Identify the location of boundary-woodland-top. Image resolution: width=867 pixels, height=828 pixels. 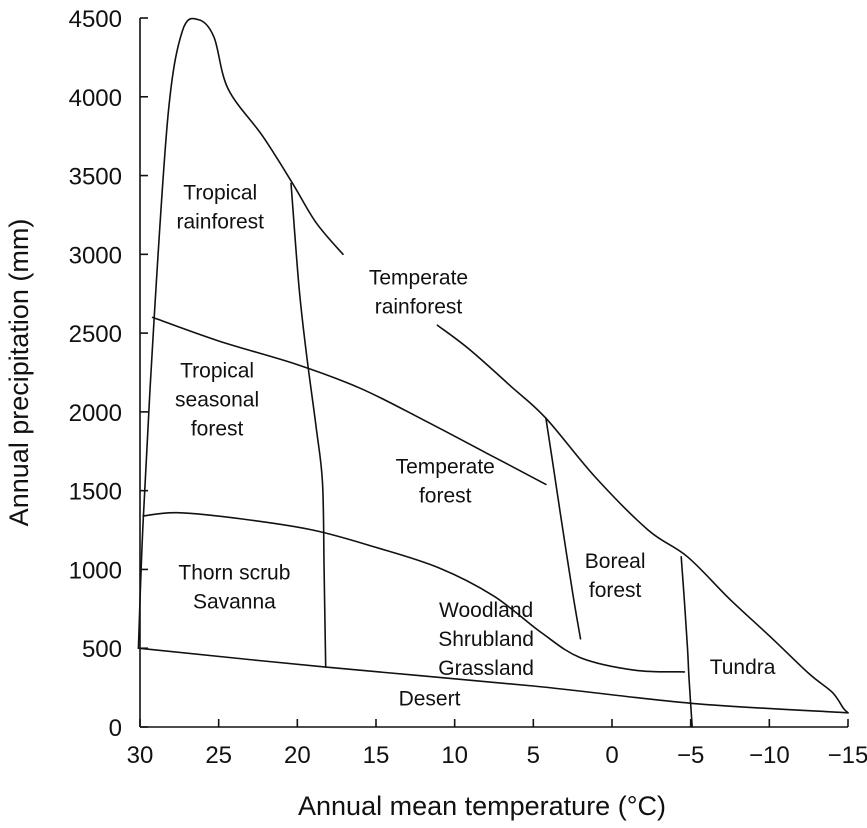
(414, 592).